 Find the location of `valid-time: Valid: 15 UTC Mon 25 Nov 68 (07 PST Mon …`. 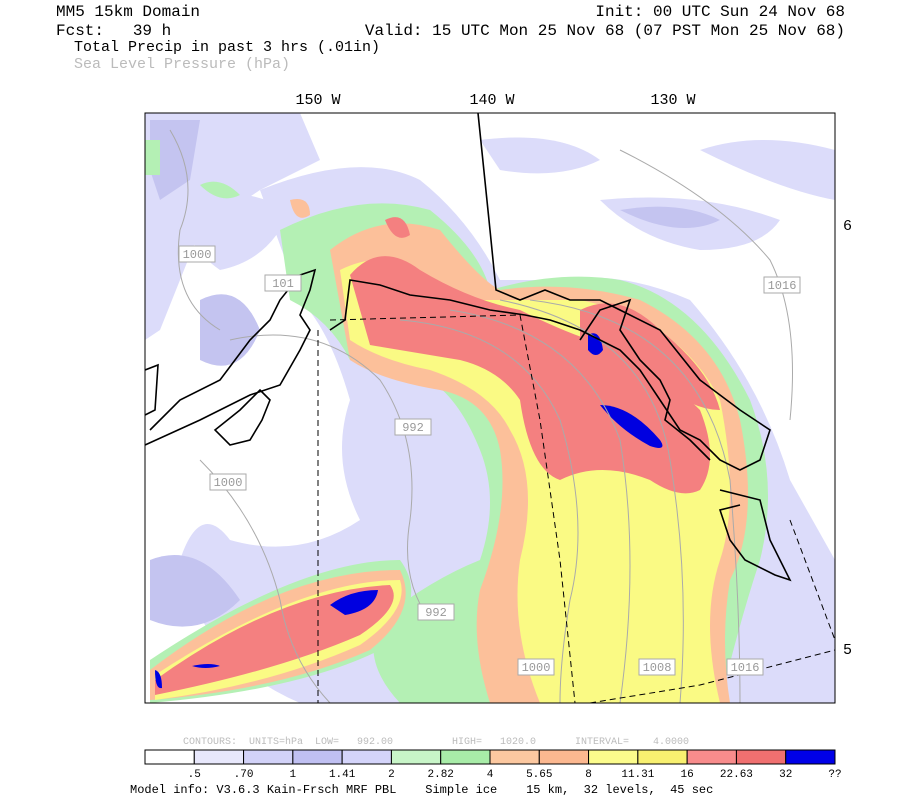

valid-time: Valid: 15 UTC Mon 25 Nov 68 (07 PST Mon … is located at coordinates (605, 31).